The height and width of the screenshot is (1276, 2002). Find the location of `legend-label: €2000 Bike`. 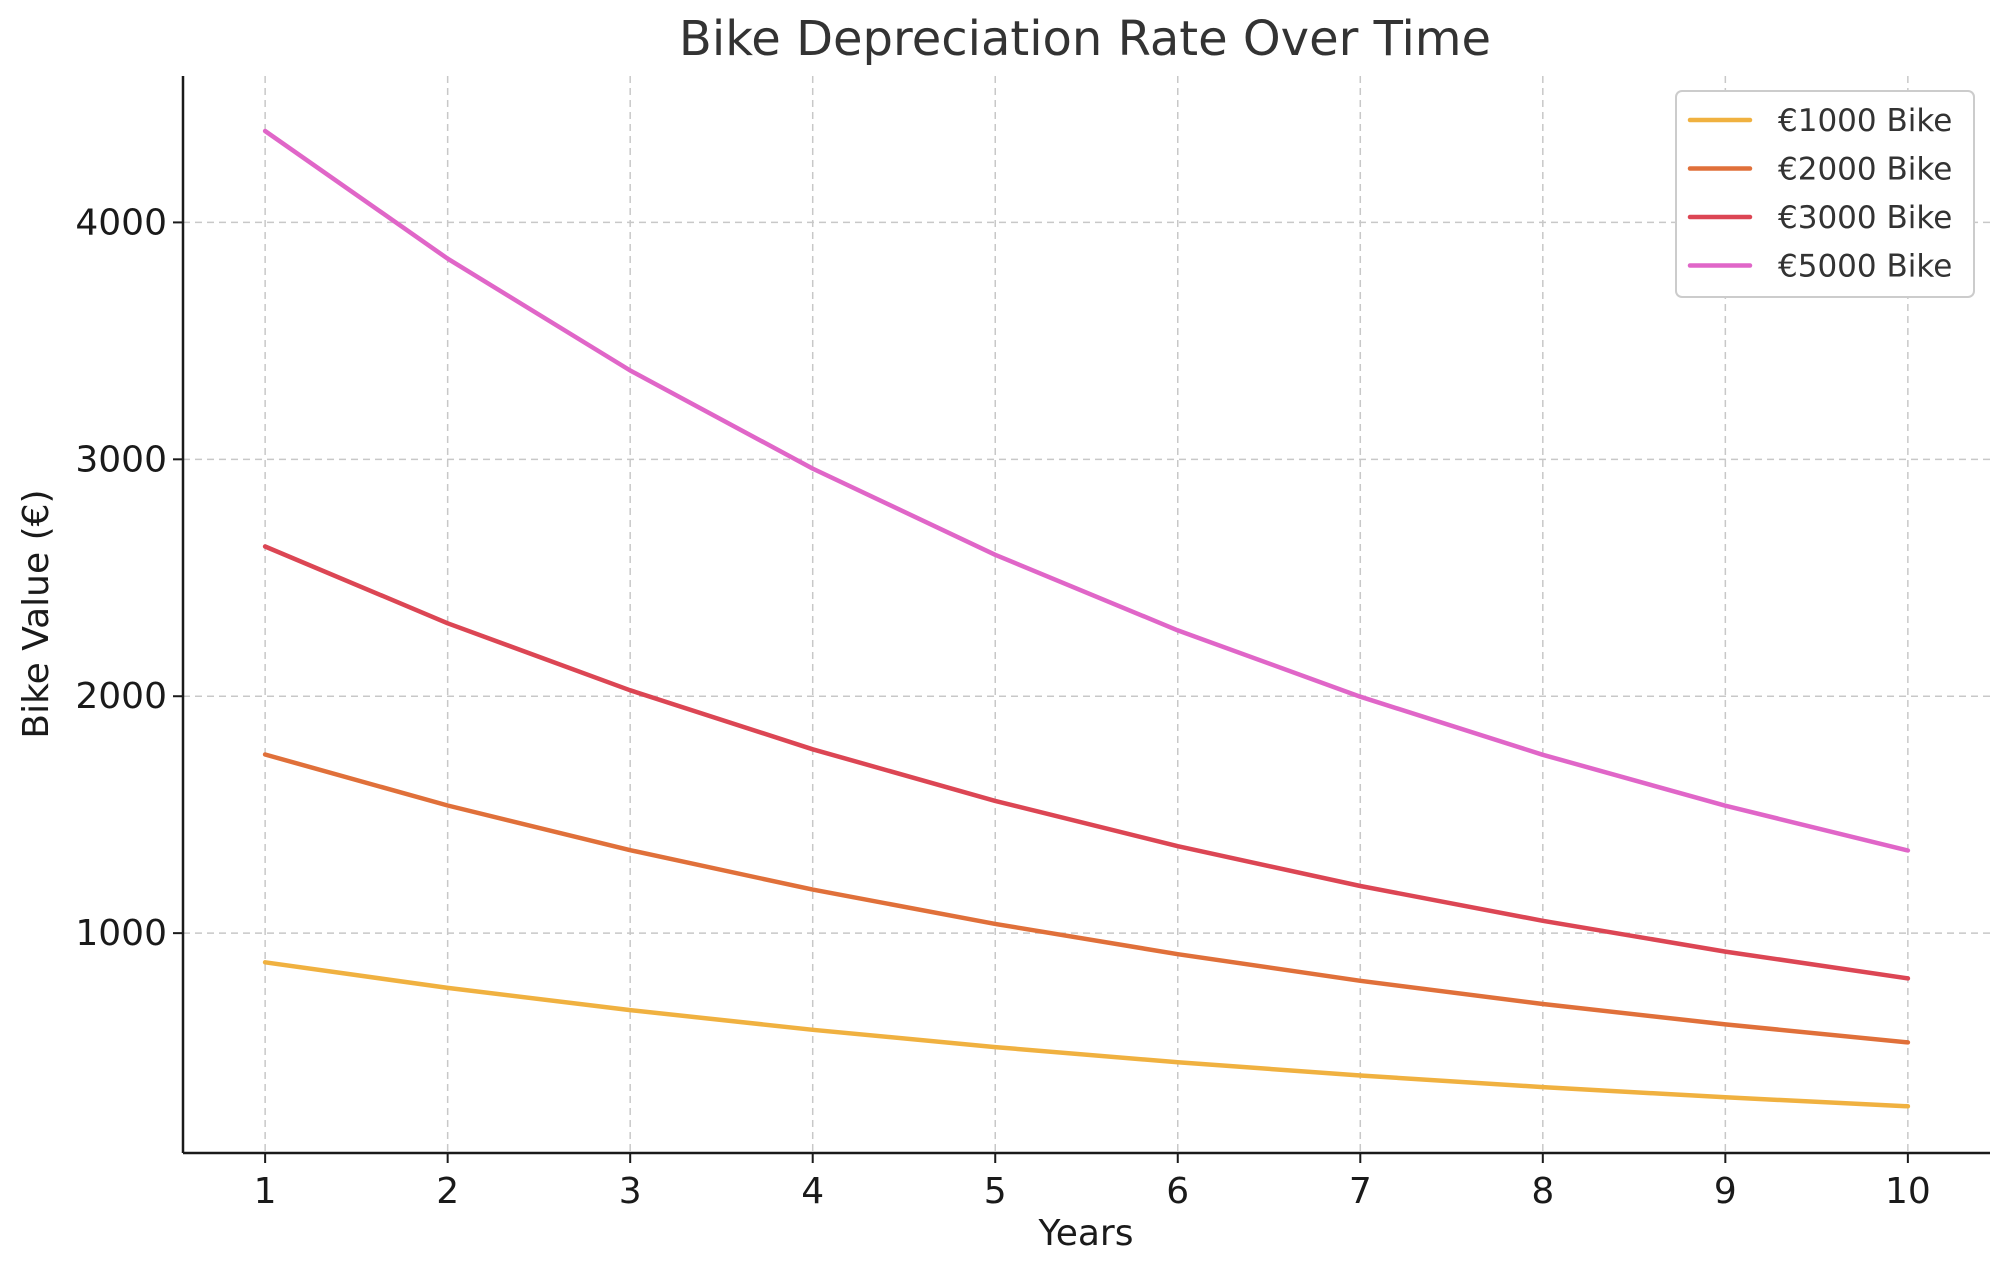

legend-label: €2000 Bike is located at coordinates (1865, 170).